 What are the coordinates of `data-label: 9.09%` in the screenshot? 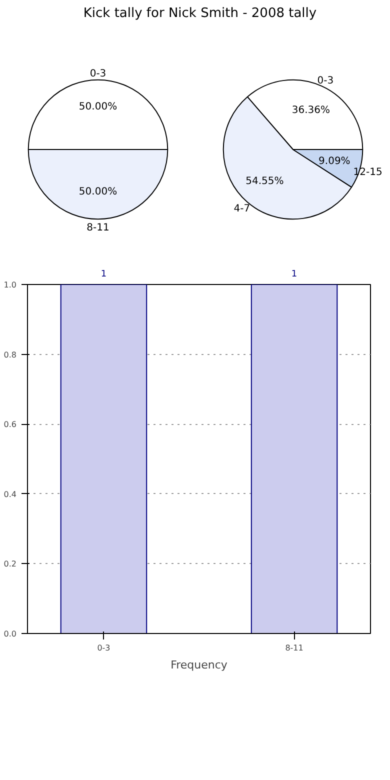 It's located at (334, 162).